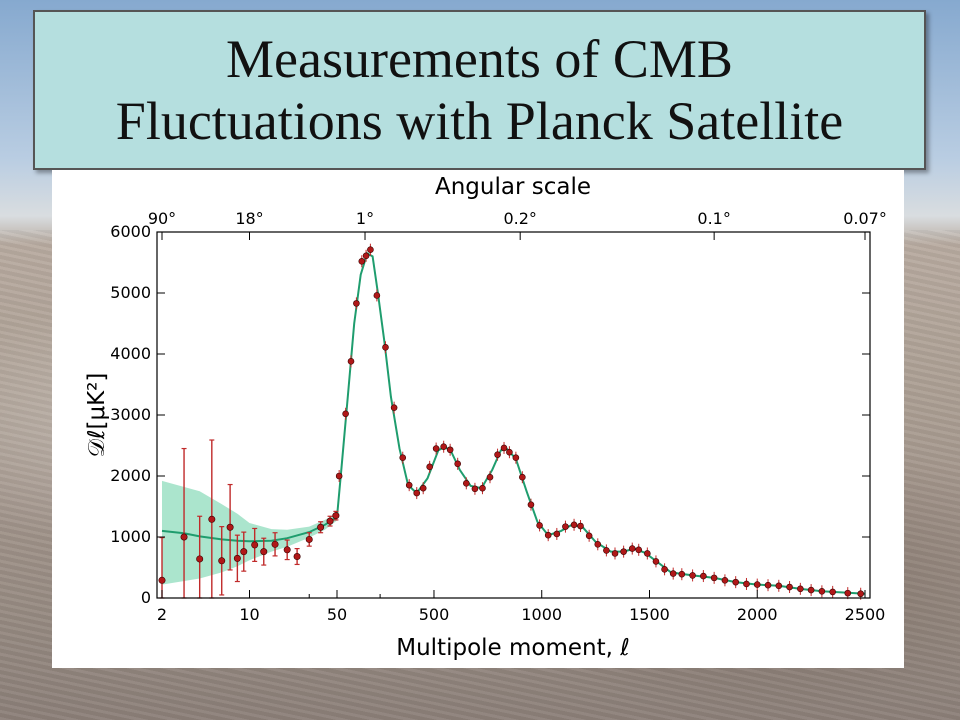 This screenshot has height=720, width=960. I want to click on y-tick-label: 5000, so click(130, 292).